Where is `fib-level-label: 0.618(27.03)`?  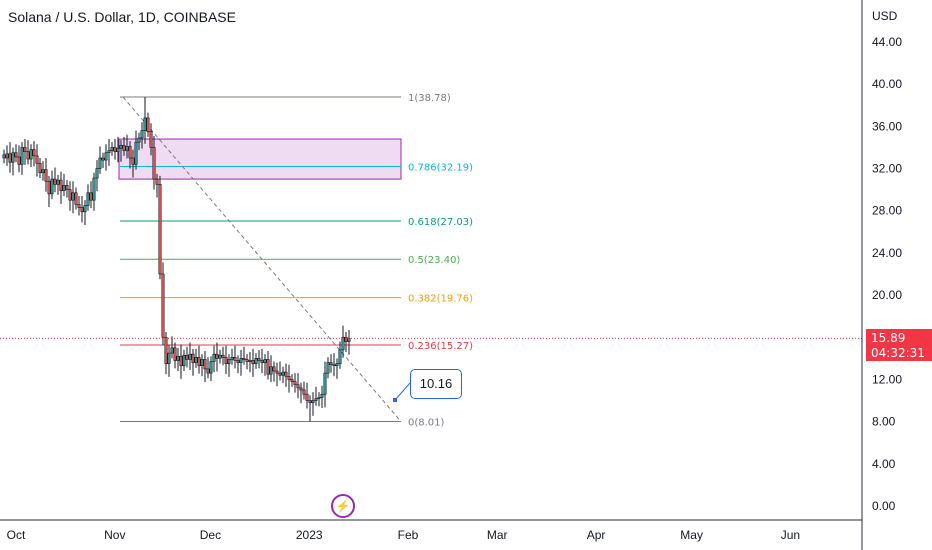 fib-level-label: 0.618(27.03) is located at coordinates (440, 222).